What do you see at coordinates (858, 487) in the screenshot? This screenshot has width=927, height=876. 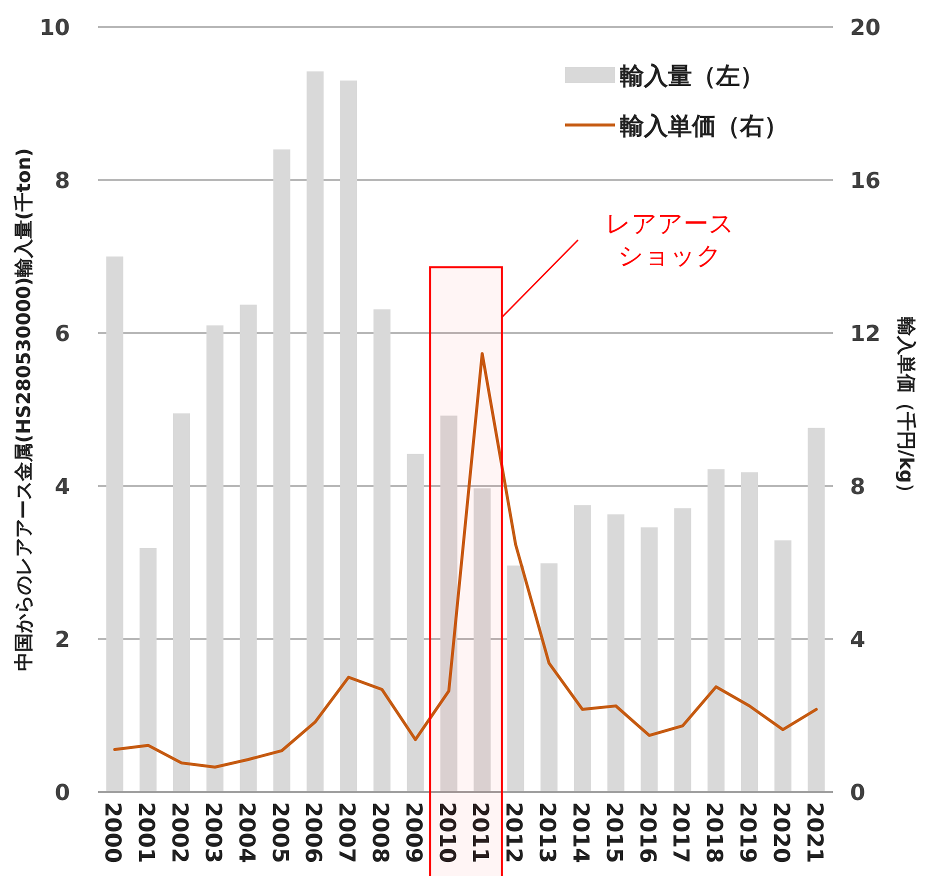 I see `y2-tick-label: 8` at bounding box center [858, 487].